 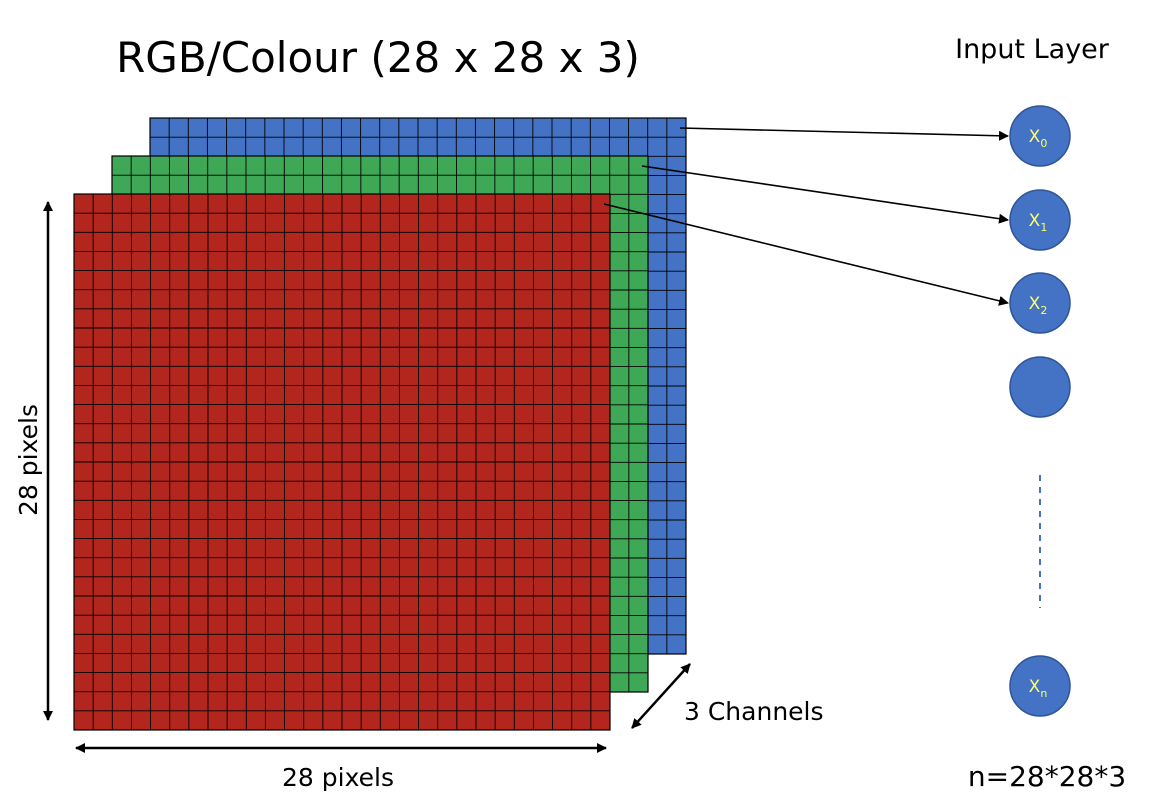 I want to click on node-label-subscript: 2, so click(x=1043, y=310).